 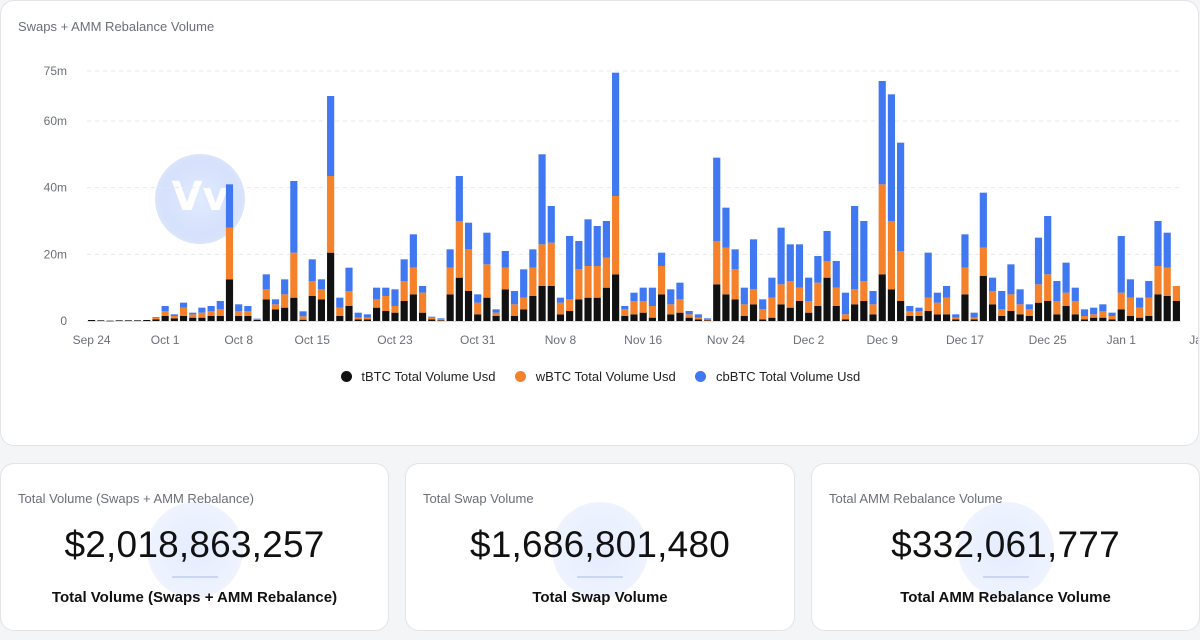 What do you see at coordinates (55, 254) in the screenshot?
I see `y-tick-label: 20m` at bounding box center [55, 254].